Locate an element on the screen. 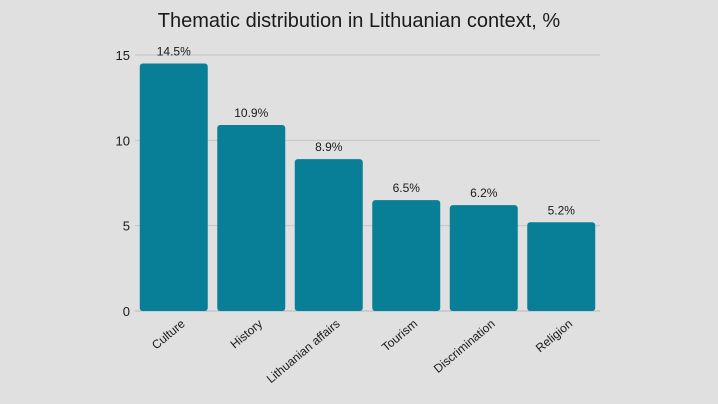  data-label: 14.5% is located at coordinates (174, 52).